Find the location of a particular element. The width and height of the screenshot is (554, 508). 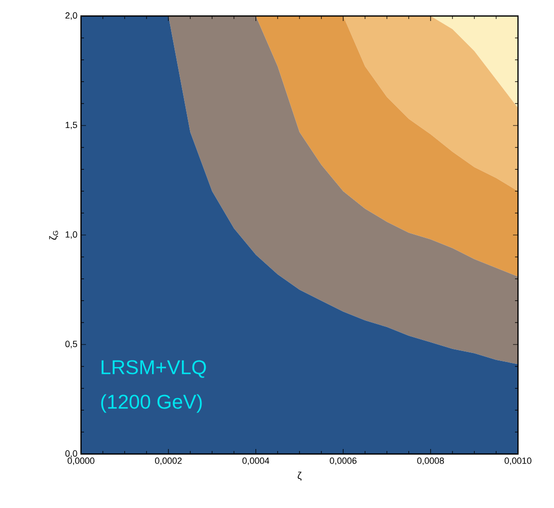

x-tick-label: 0,0000 is located at coordinates (81, 461).